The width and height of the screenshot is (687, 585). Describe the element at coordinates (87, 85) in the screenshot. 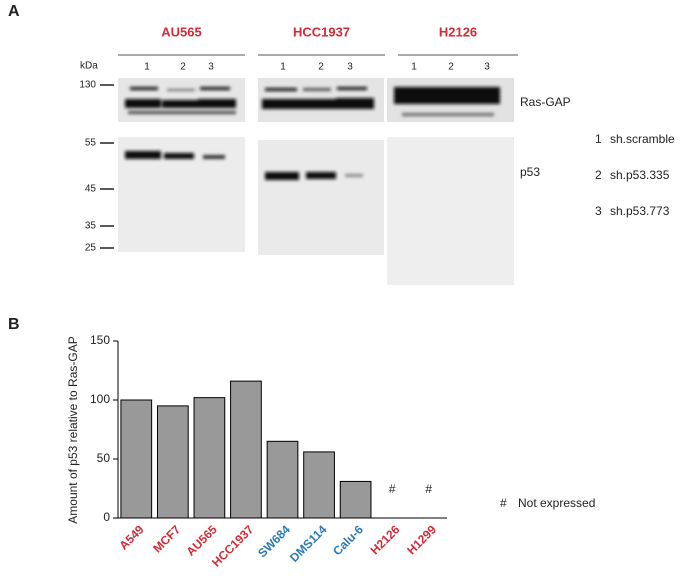

I see `marker-label: 130` at that location.